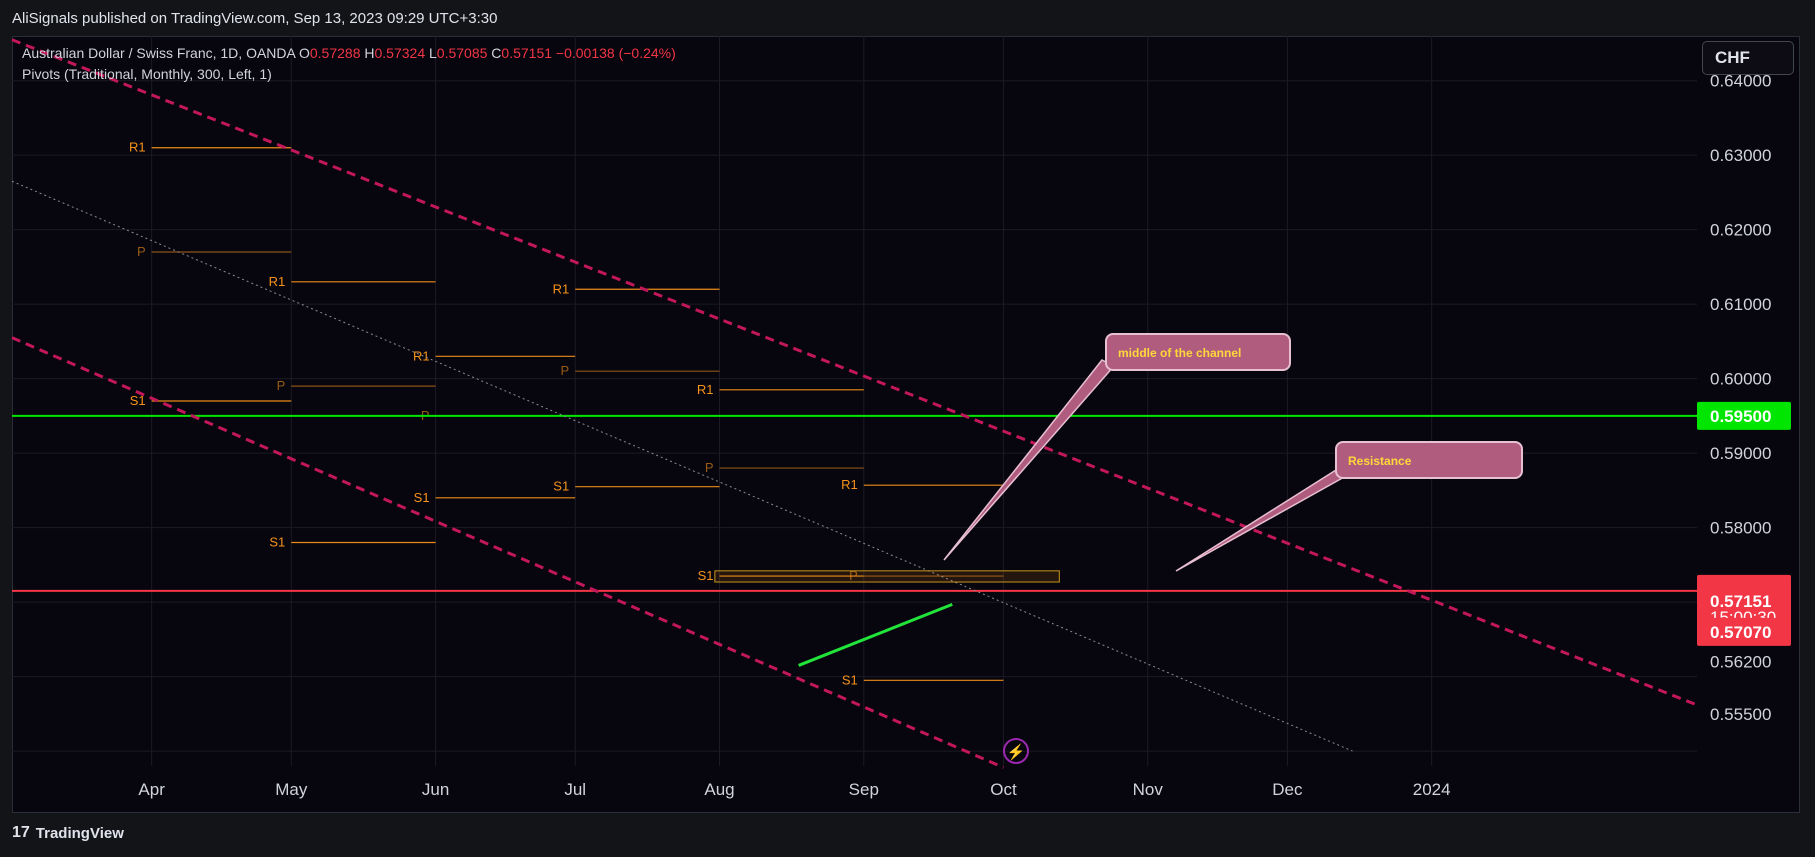  Describe the element at coordinates (794, 768) in the screenshot. I see `time-axis: Apr May Jun Jul Aug Sep Oct Nov Dec 2024 ⚡` at that location.